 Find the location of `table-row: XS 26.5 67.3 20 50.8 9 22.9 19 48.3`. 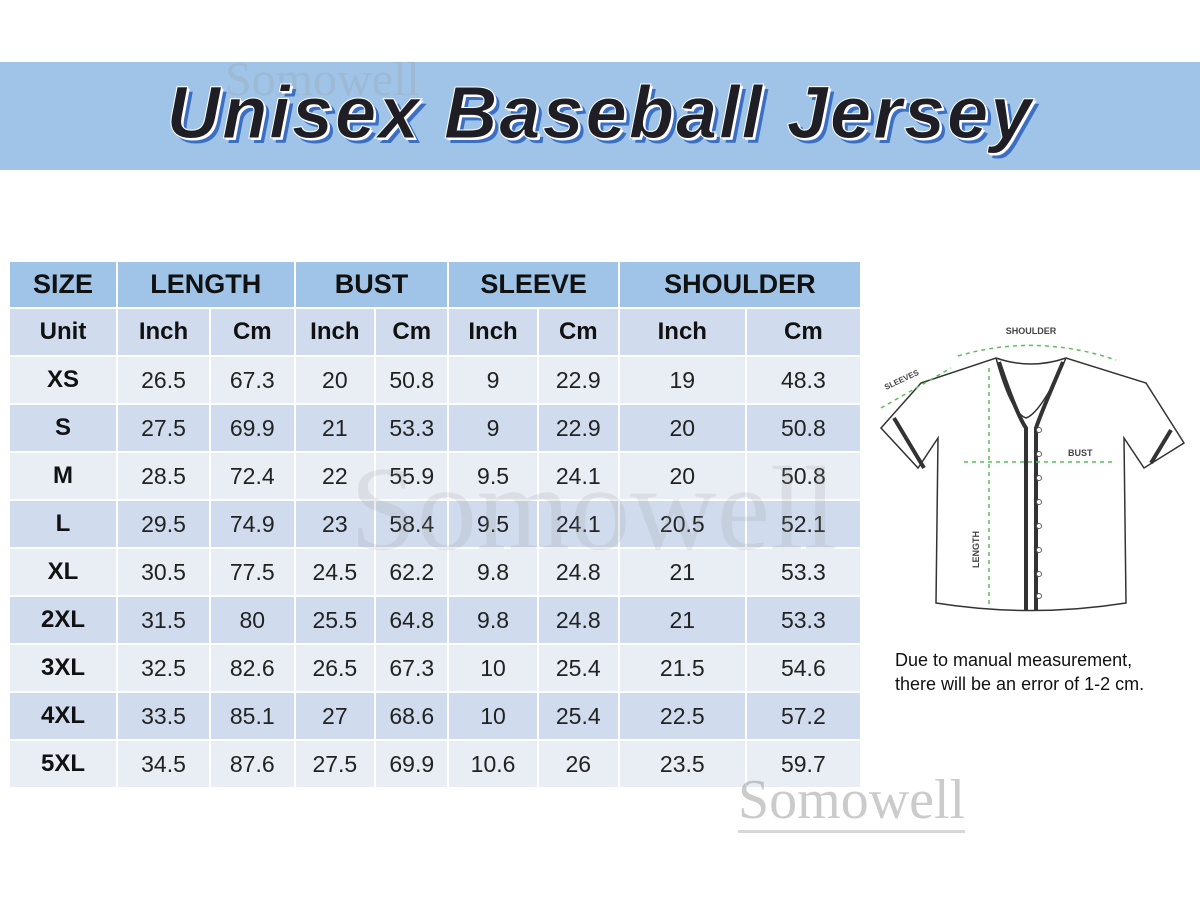

table-row: XS 26.5 67.3 20 50.8 9 22.9 19 48.3 is located at coordinates (435, 380).